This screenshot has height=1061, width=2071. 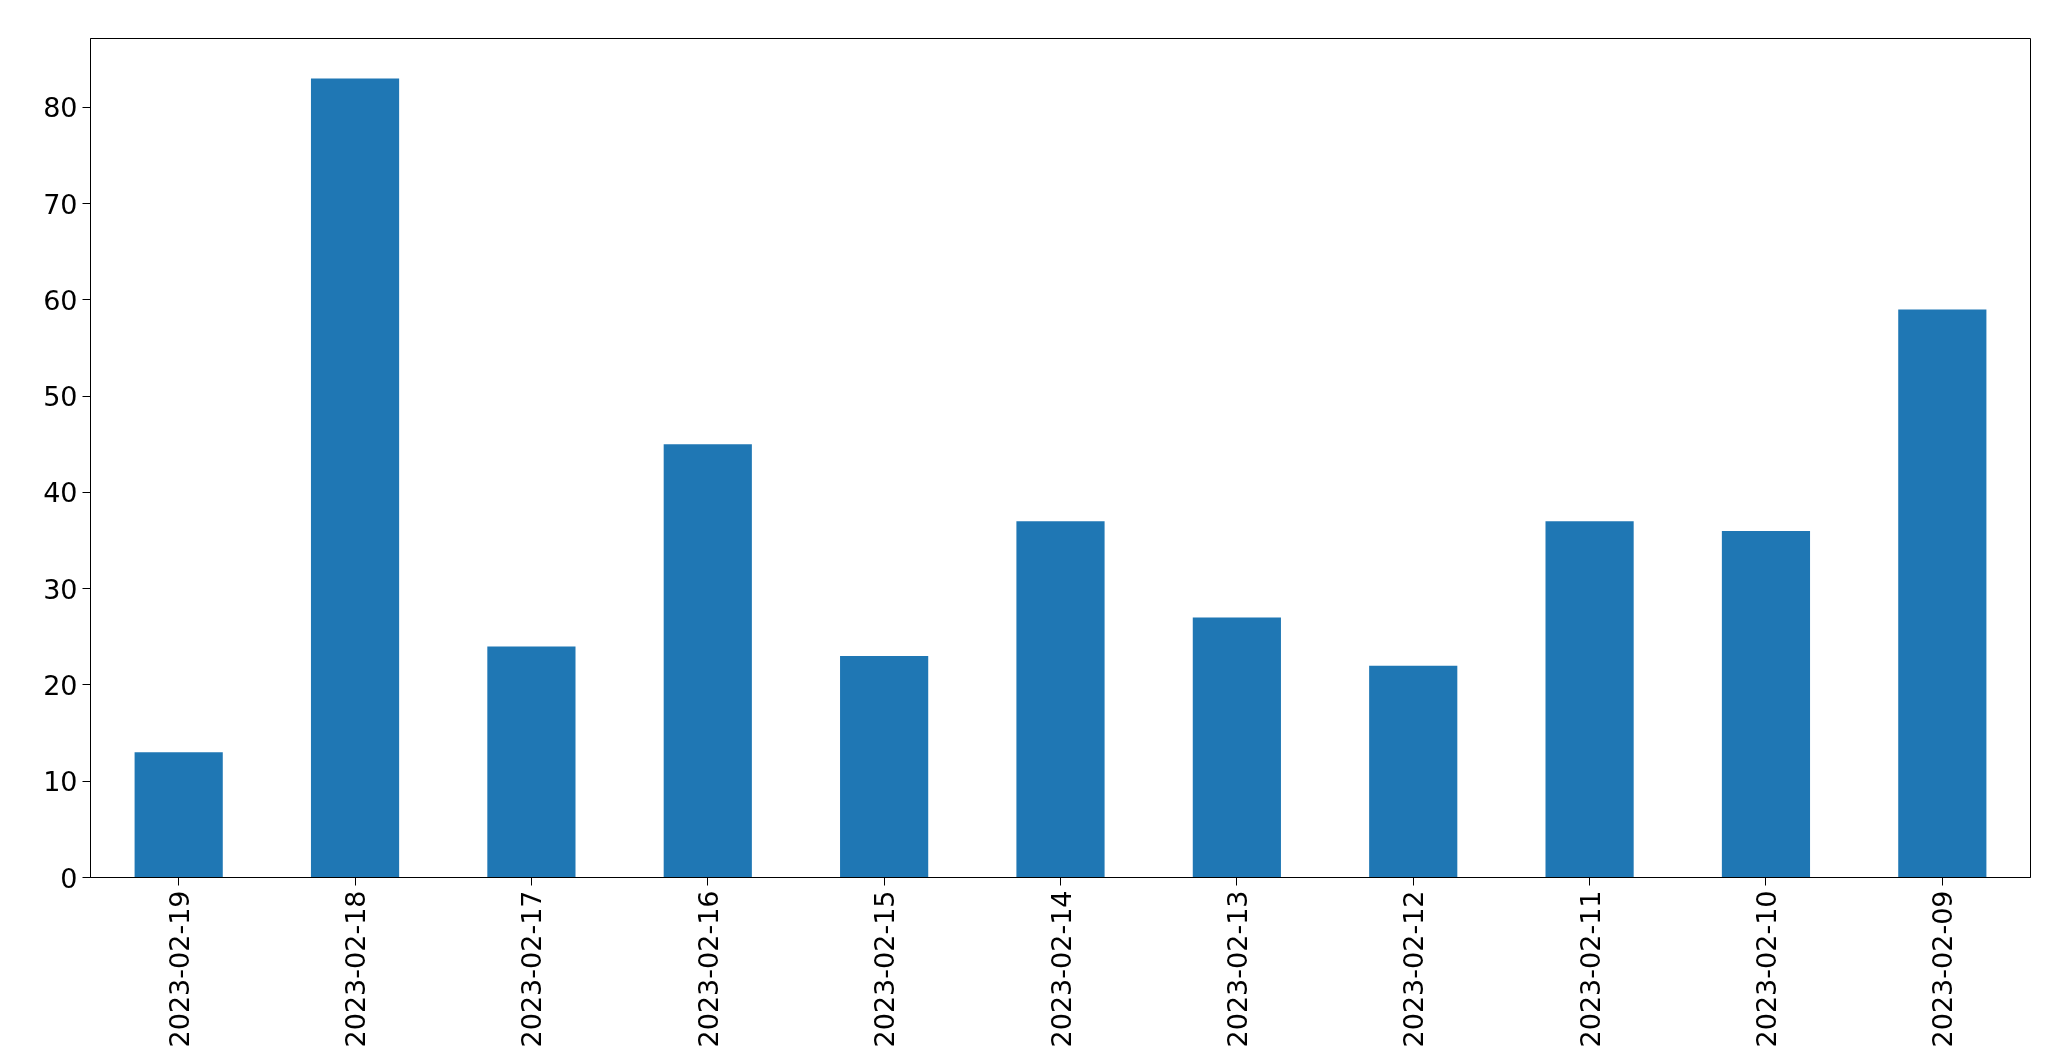 What do you see at coordinates (60, 108) in the screenshot?
I see `y-tick-label: 80` at bounding box center [60, 108].